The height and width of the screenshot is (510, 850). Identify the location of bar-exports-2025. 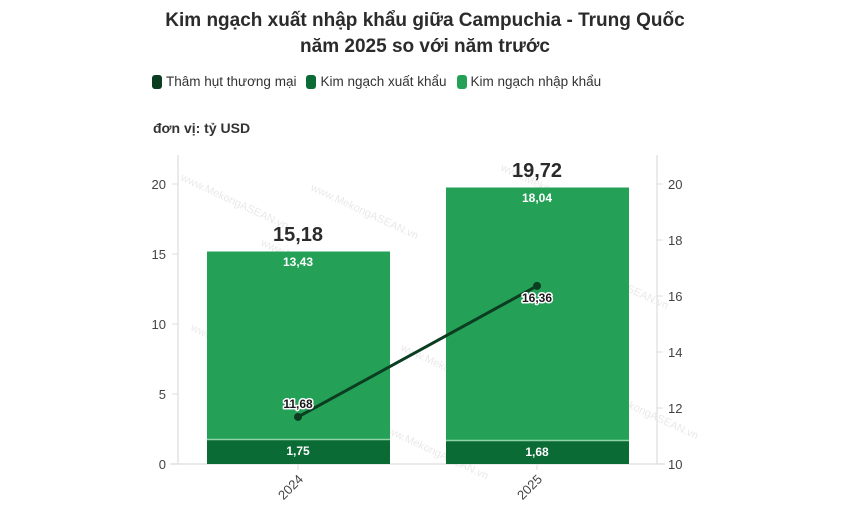
(537, 452).